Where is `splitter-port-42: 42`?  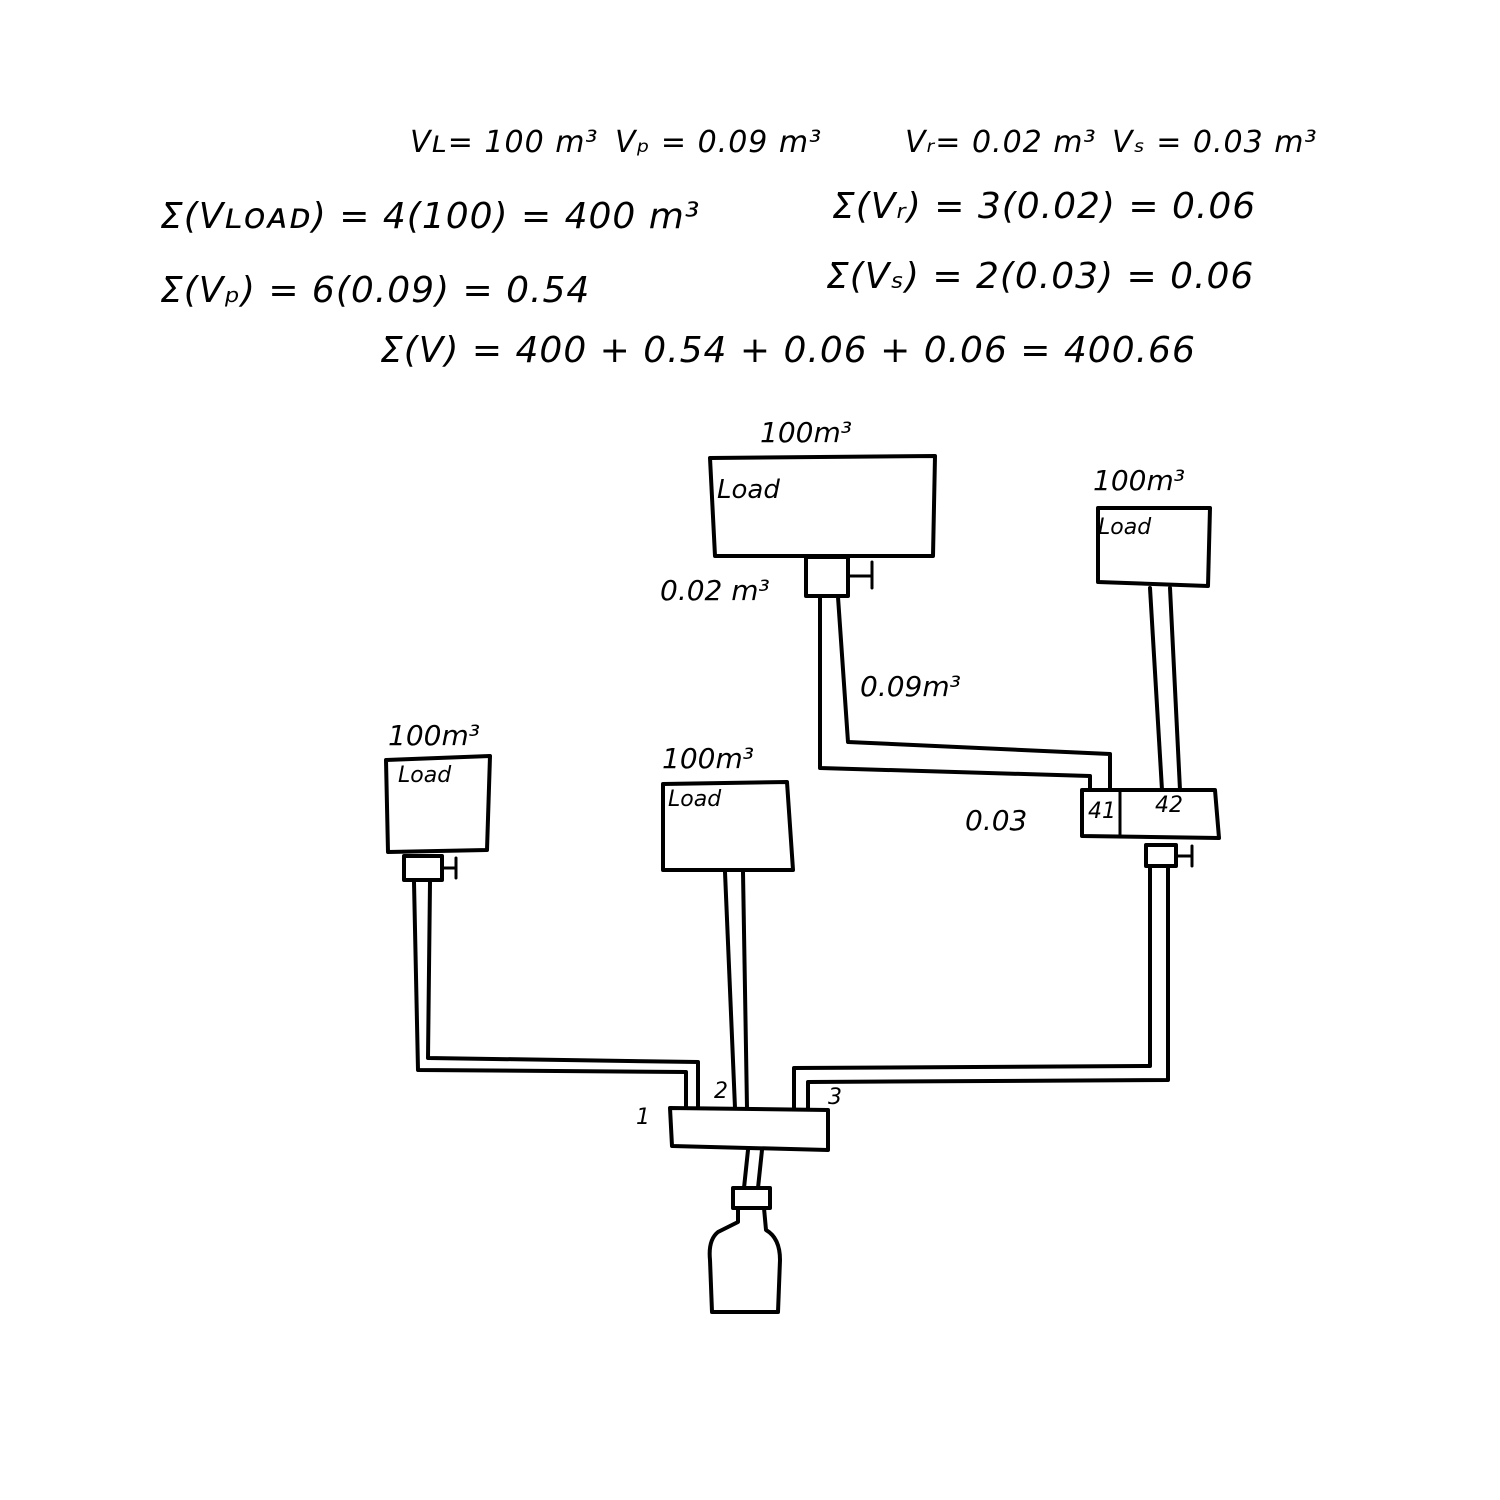 splitter-port-42: 42 is located at coordinates (1169, 805).